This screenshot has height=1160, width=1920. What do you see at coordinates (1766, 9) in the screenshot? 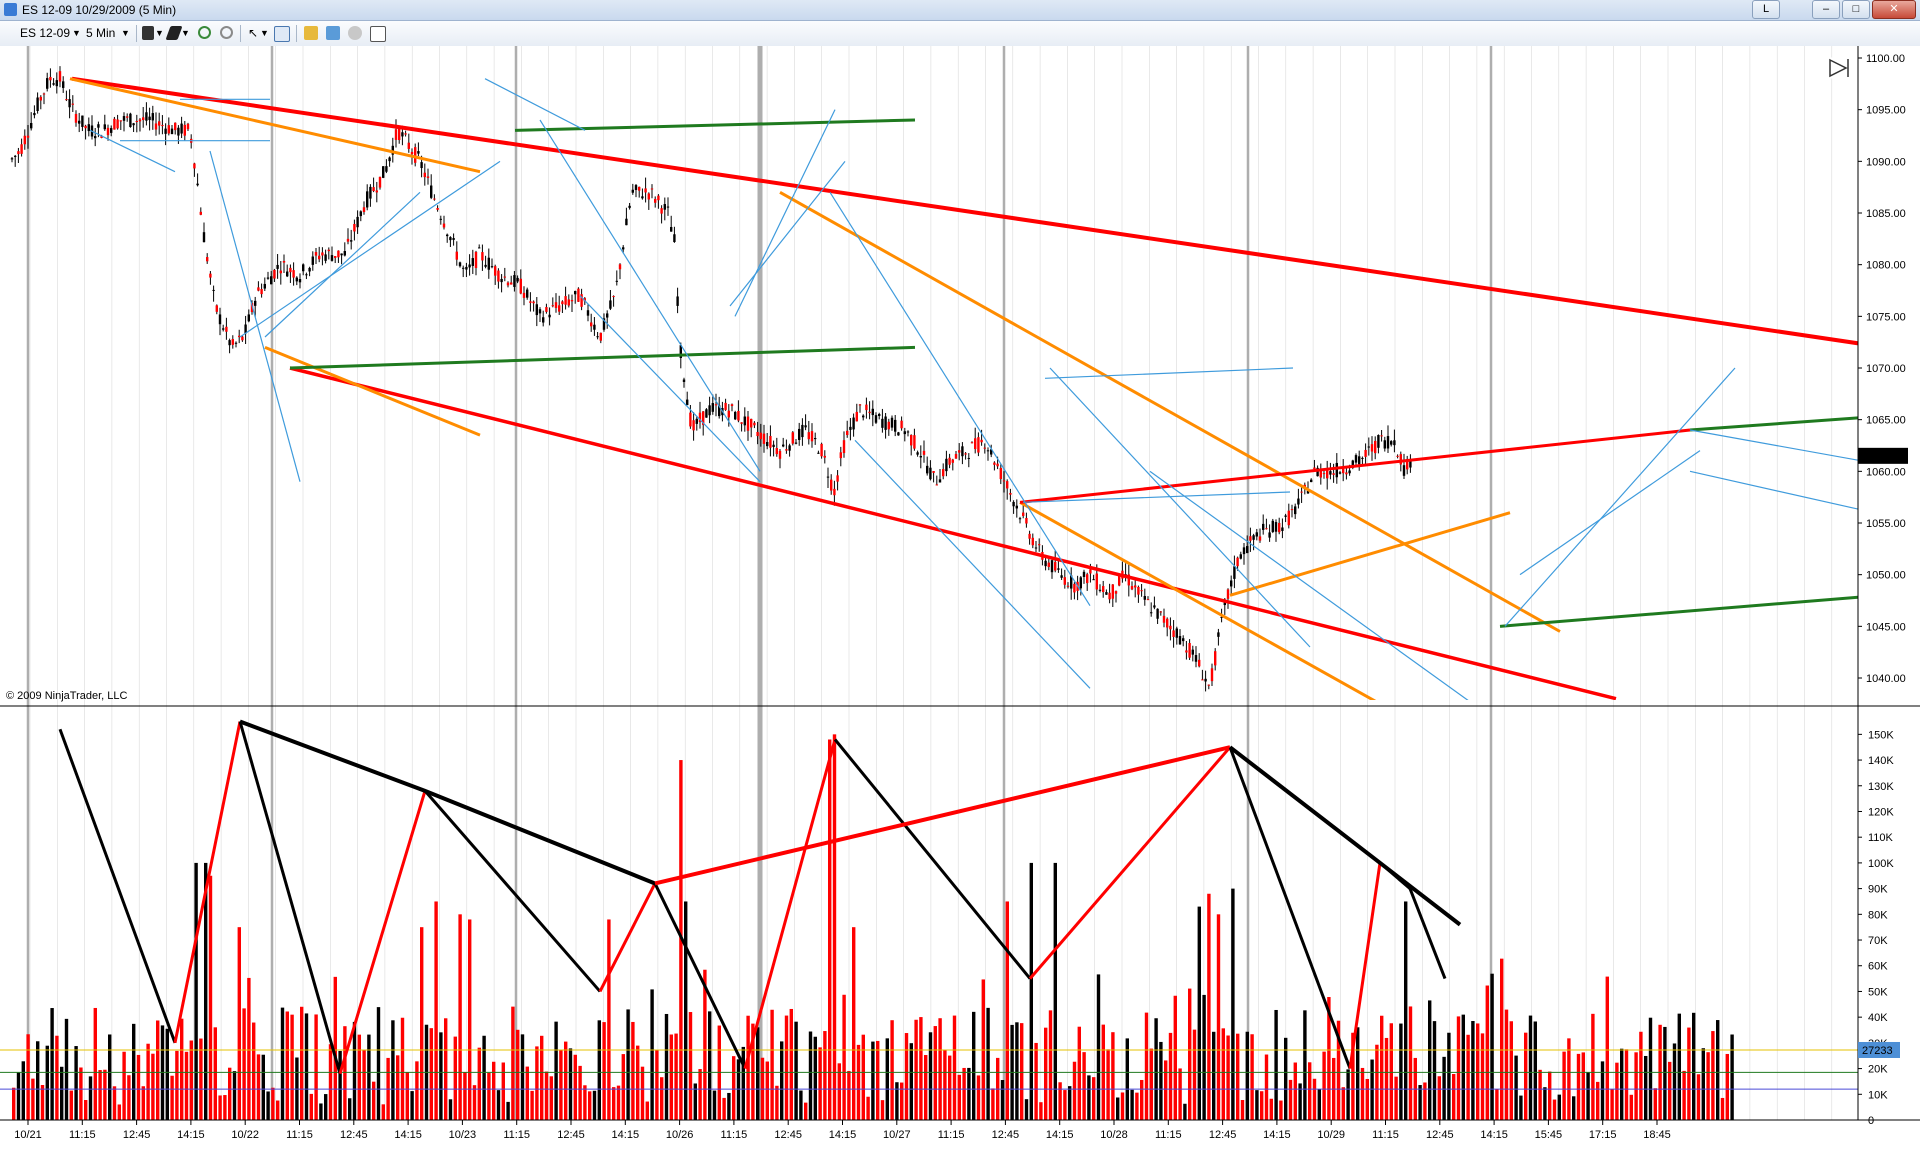
I see `link-button: L` at bounding box center [1766, 9].